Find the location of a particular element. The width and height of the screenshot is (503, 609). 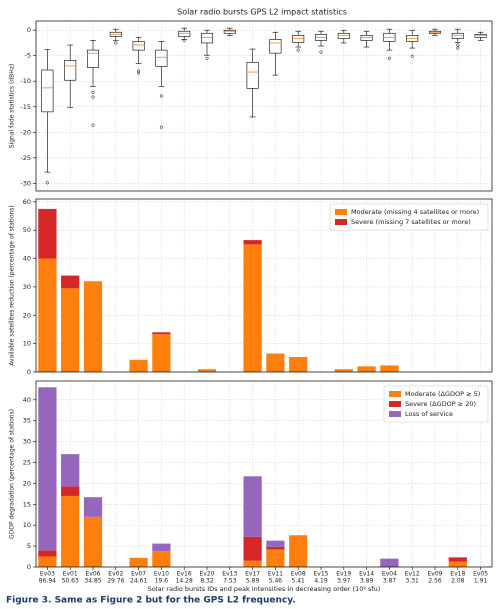

legend-label: Moderate (missing 4 satellites or more) is located at coordinates (415, 212).